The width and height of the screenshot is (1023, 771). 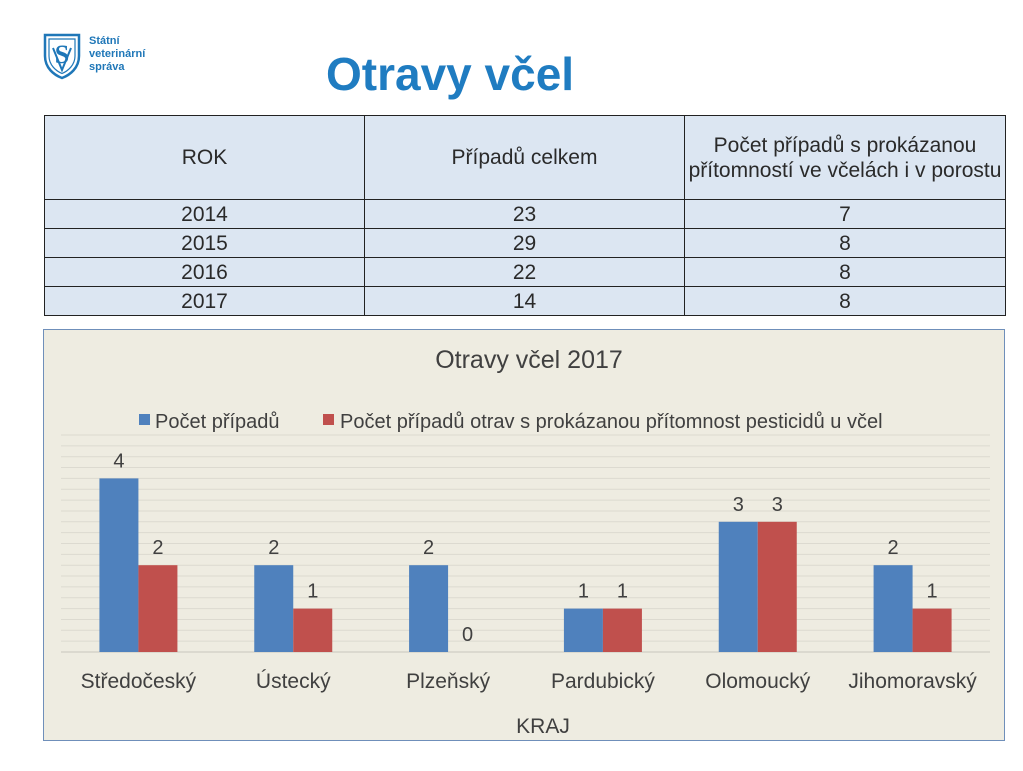 What do you see at coordinates (217, 422) in the screenshot?
I see `legend-label: Počet případů` at bounding box center [217, 422].